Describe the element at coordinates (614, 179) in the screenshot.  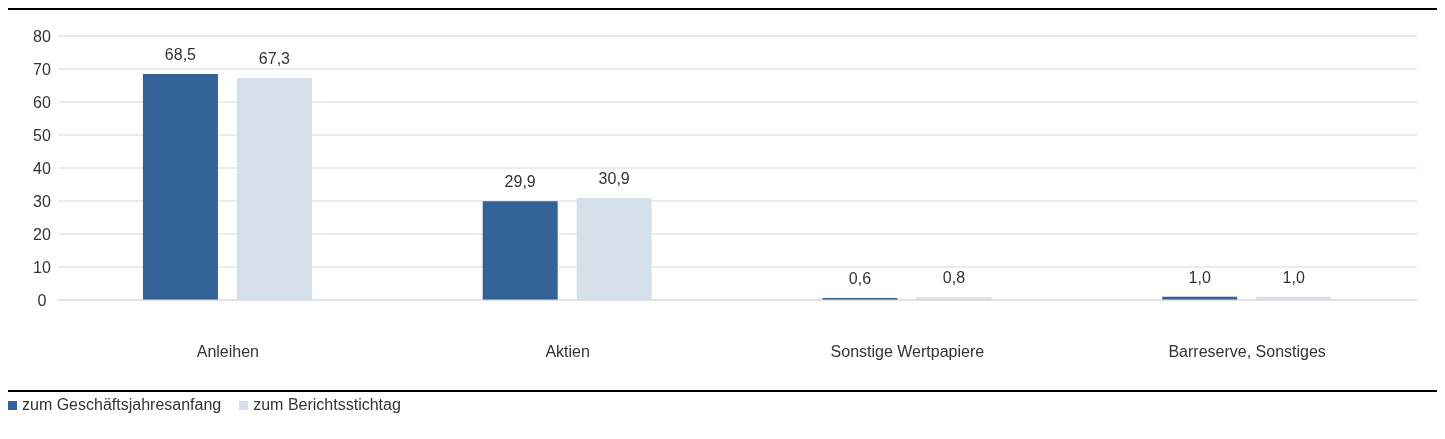
I see `data-label: 30,9` at that location.